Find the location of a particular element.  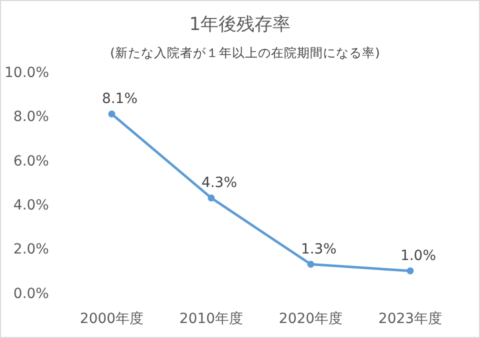

y-tick-label: 10.0% is located at coordinates (26, 72).